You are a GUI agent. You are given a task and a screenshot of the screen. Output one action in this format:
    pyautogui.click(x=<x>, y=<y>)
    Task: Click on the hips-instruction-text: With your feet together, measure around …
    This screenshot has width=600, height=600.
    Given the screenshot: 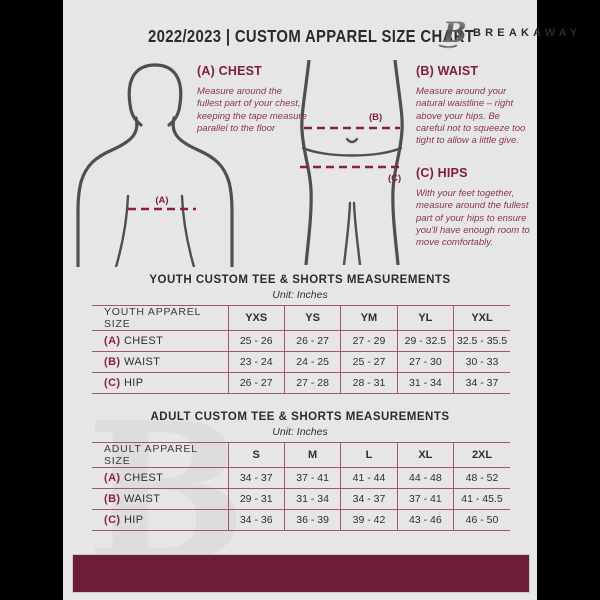 What is the action you would take?
    pyautogui.click(x=473, y=218)
    